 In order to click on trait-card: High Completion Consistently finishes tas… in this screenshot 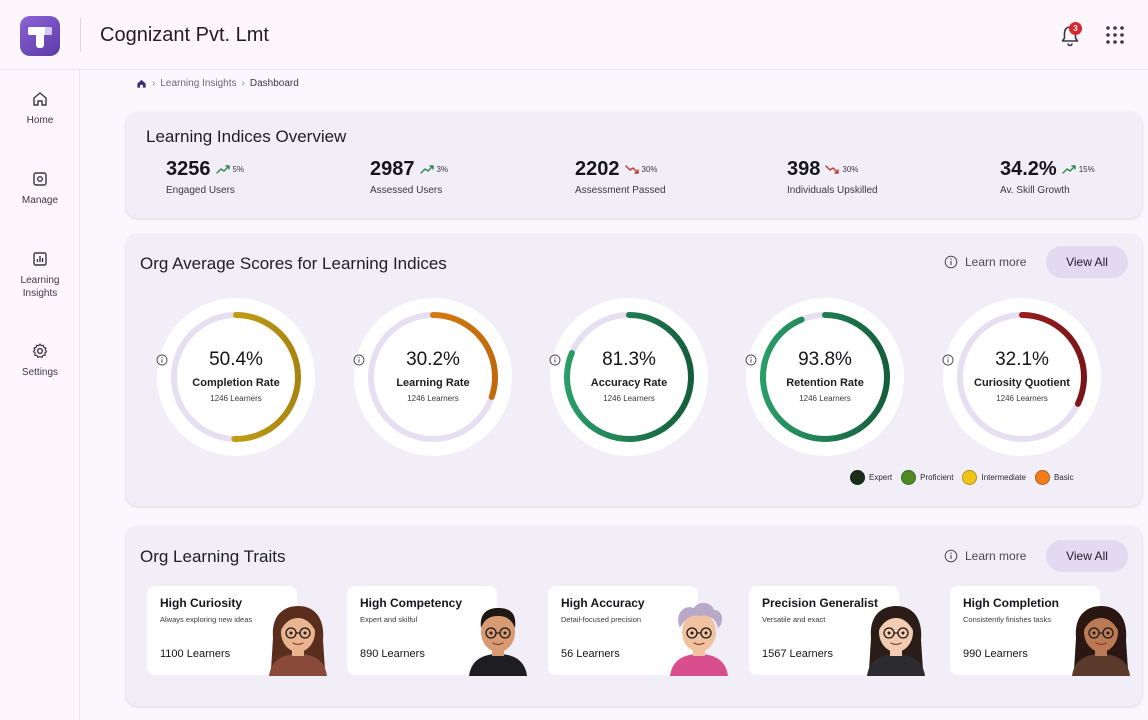, I will do `click(1040, 631)`.